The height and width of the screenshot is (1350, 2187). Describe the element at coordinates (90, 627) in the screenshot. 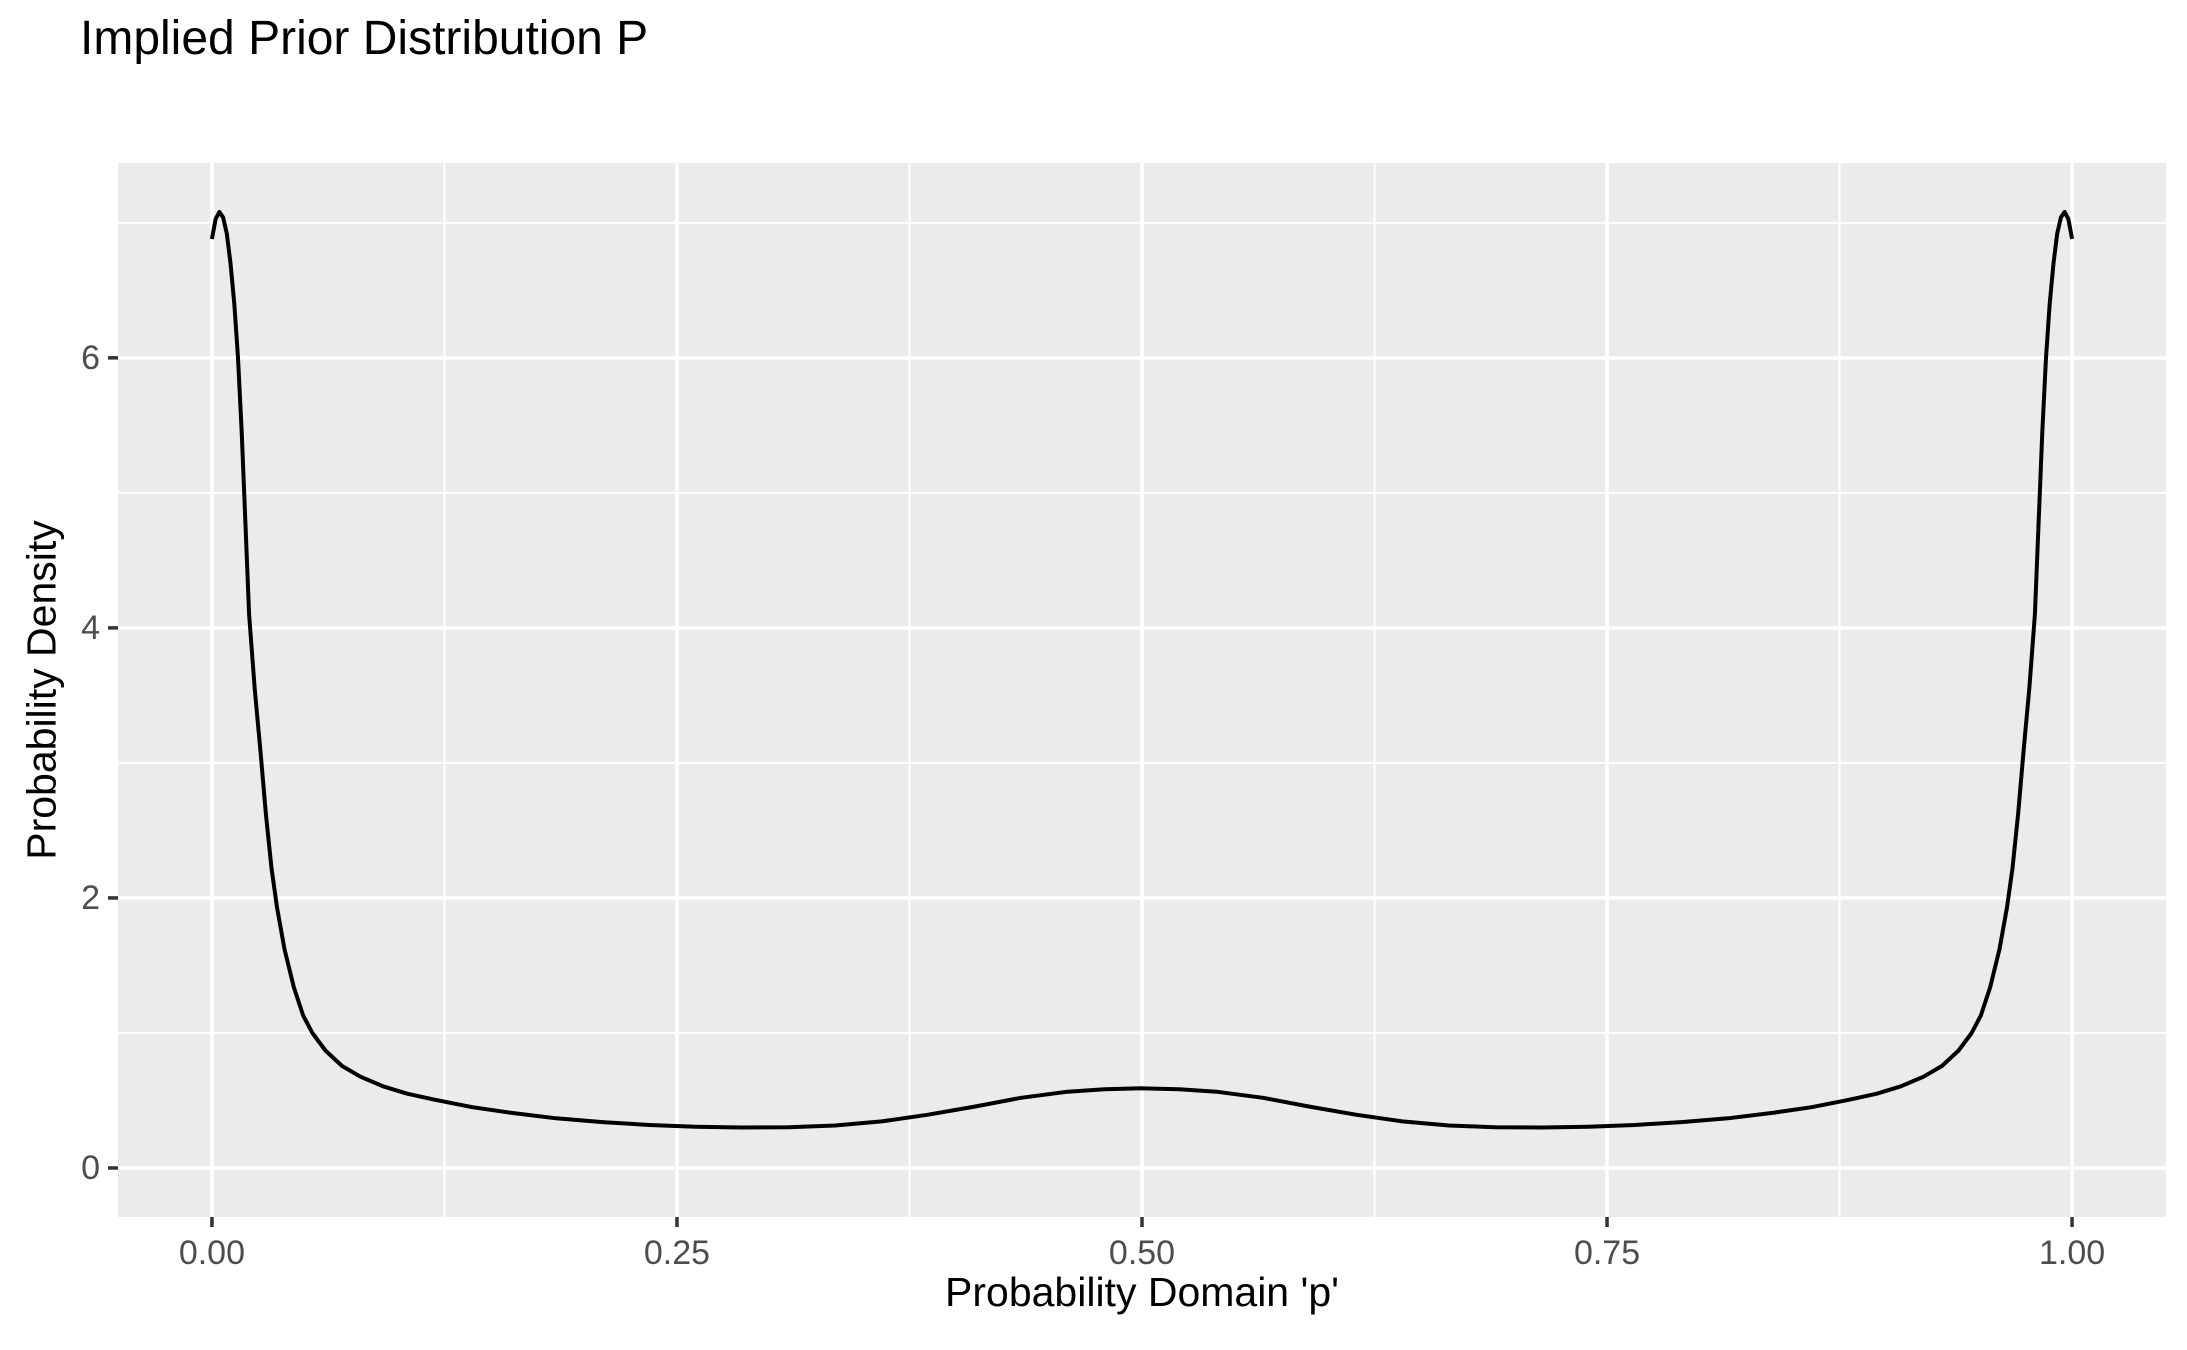

I see `y-tick-label: 4` at that location.